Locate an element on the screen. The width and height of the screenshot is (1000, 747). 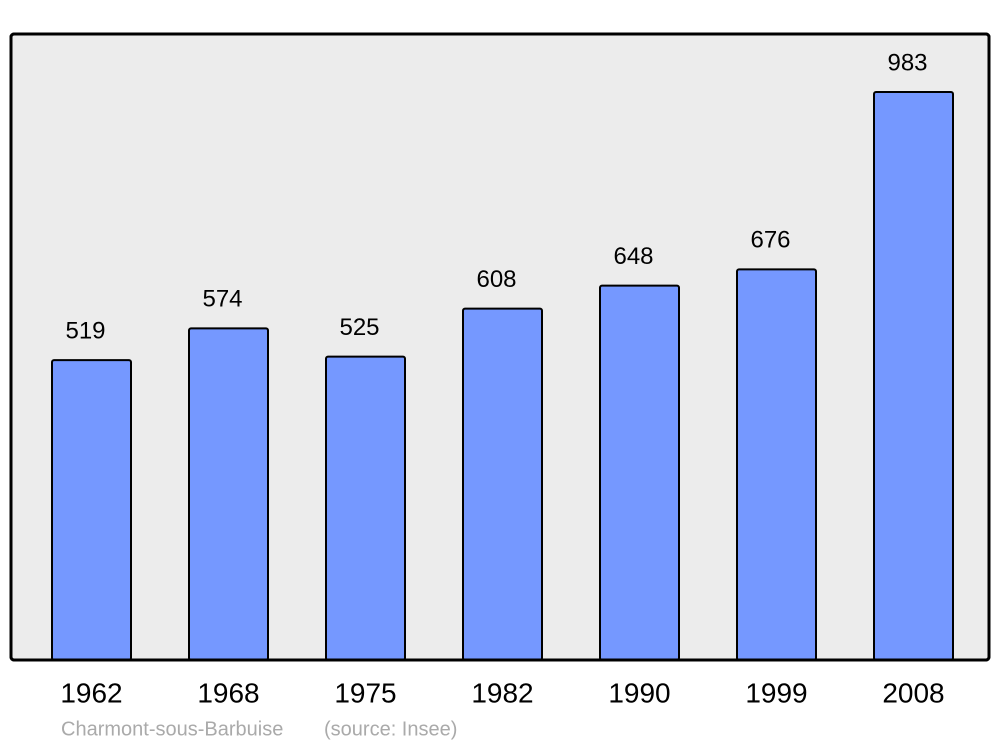
source: (source: Insee) is located at coordinates (390, 729).